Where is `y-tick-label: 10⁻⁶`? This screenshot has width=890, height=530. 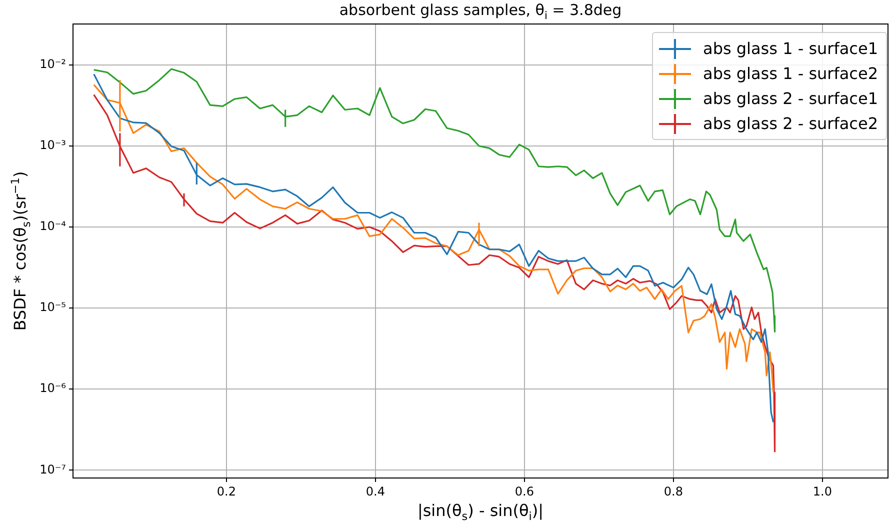
y-tick-label: 10⁻⁶ is located at coordinates (53, 388).